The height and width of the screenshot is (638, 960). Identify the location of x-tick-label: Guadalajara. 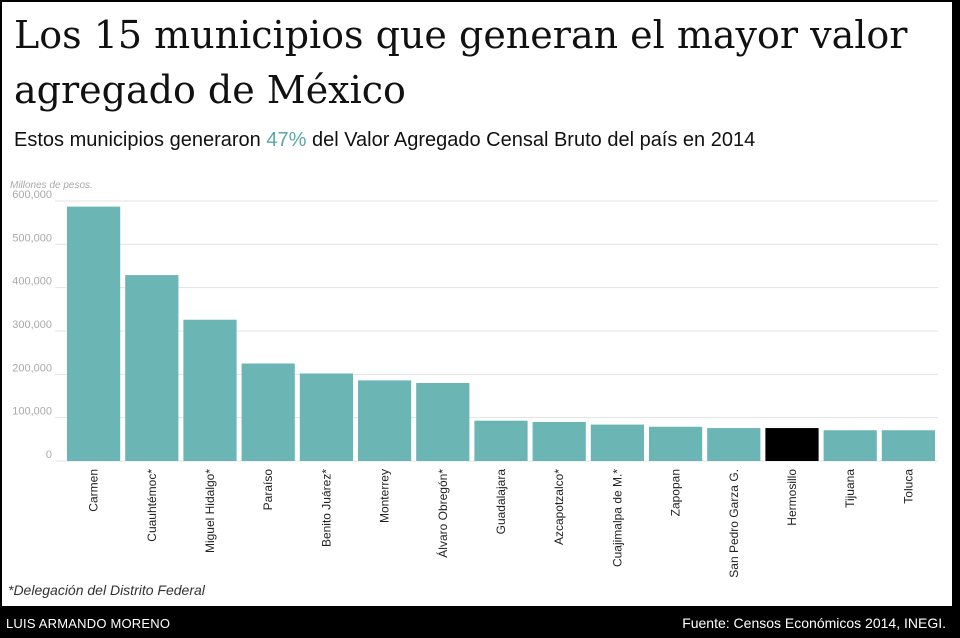
(501, 502).